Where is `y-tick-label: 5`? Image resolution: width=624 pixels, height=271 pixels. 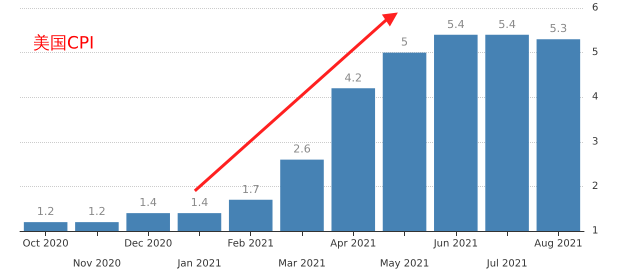 y-tick-label: 5 is located at coordinates (595, 52).